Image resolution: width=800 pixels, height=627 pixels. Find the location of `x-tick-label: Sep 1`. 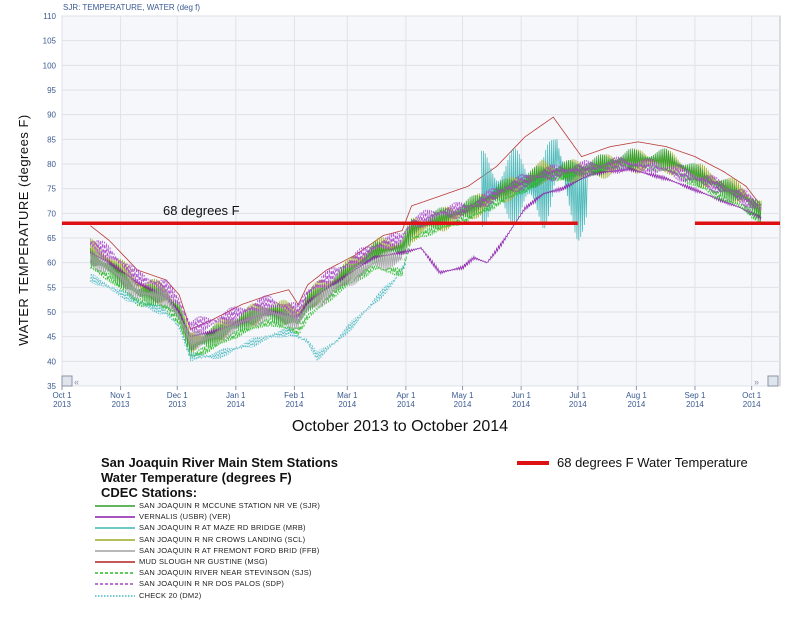

x-tick-label: Sep 1 is located at coordinates (695, 395).